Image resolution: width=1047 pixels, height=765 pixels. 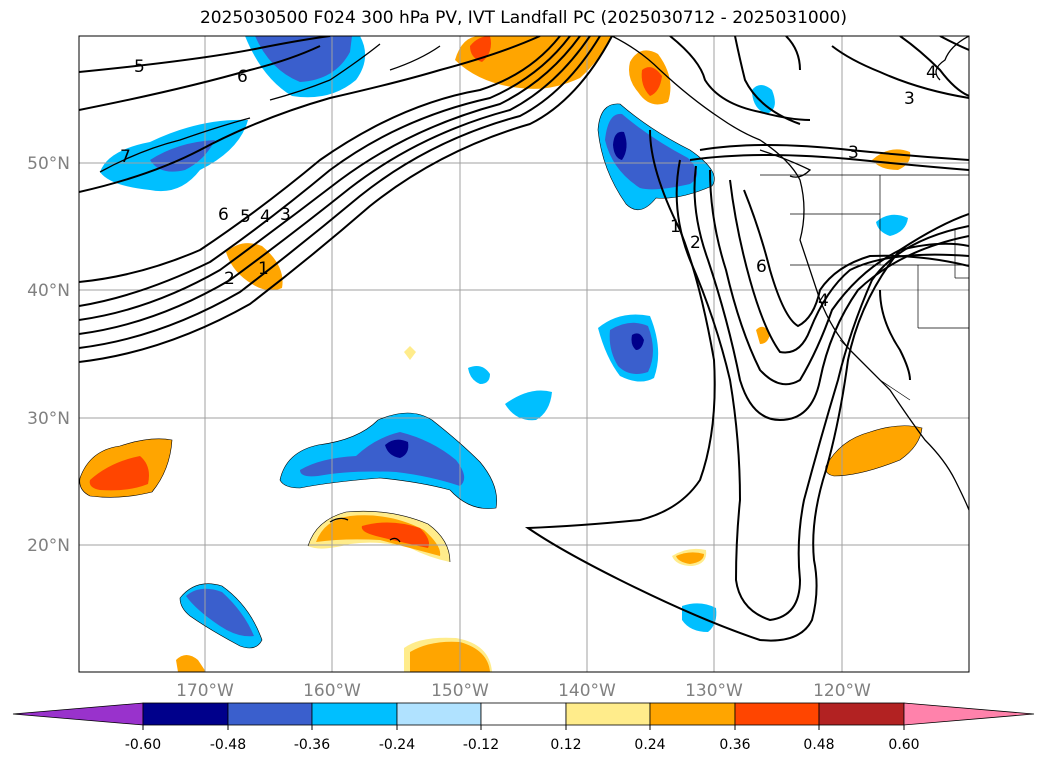 I want to click on colorbar-tick-label: -0.36, so click(x=312, y=745).